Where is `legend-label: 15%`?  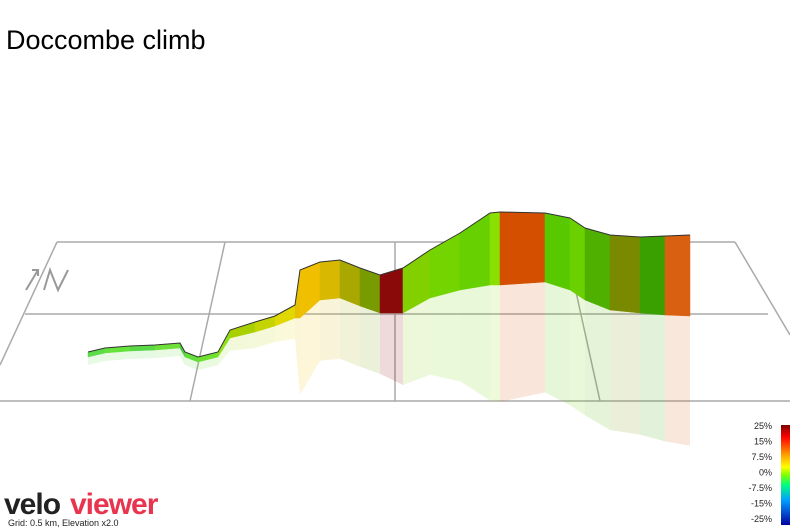
legend-label: 15% is located at coordinates (763, 442).